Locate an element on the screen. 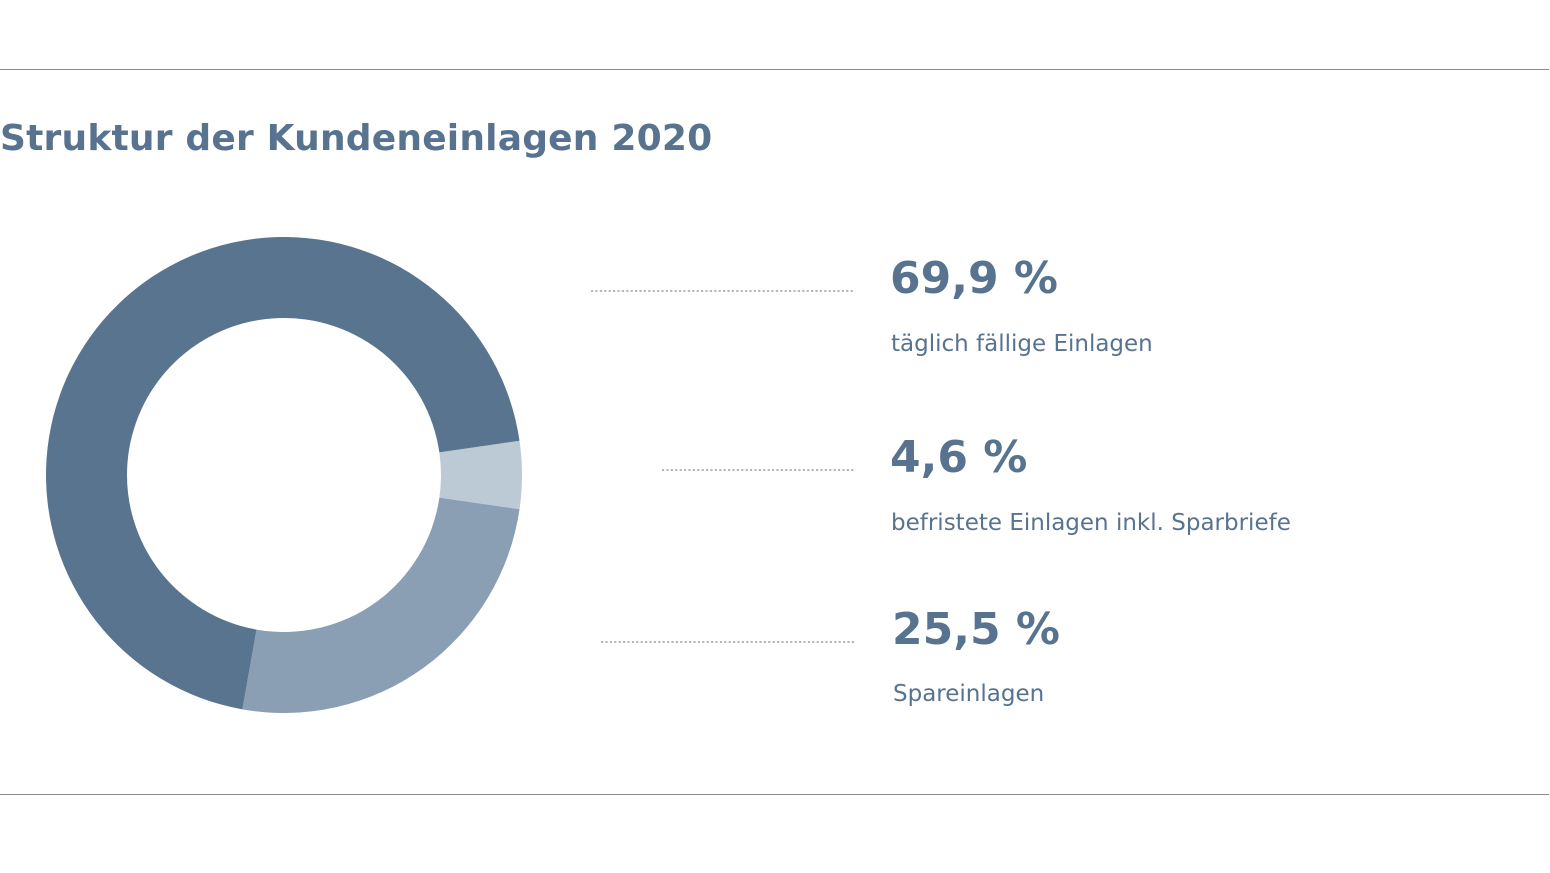 This screenshot has width=1550, height=873. chart-title: Struktur der Kundeneinlagen 2020 is located at coordinates (356, 138).